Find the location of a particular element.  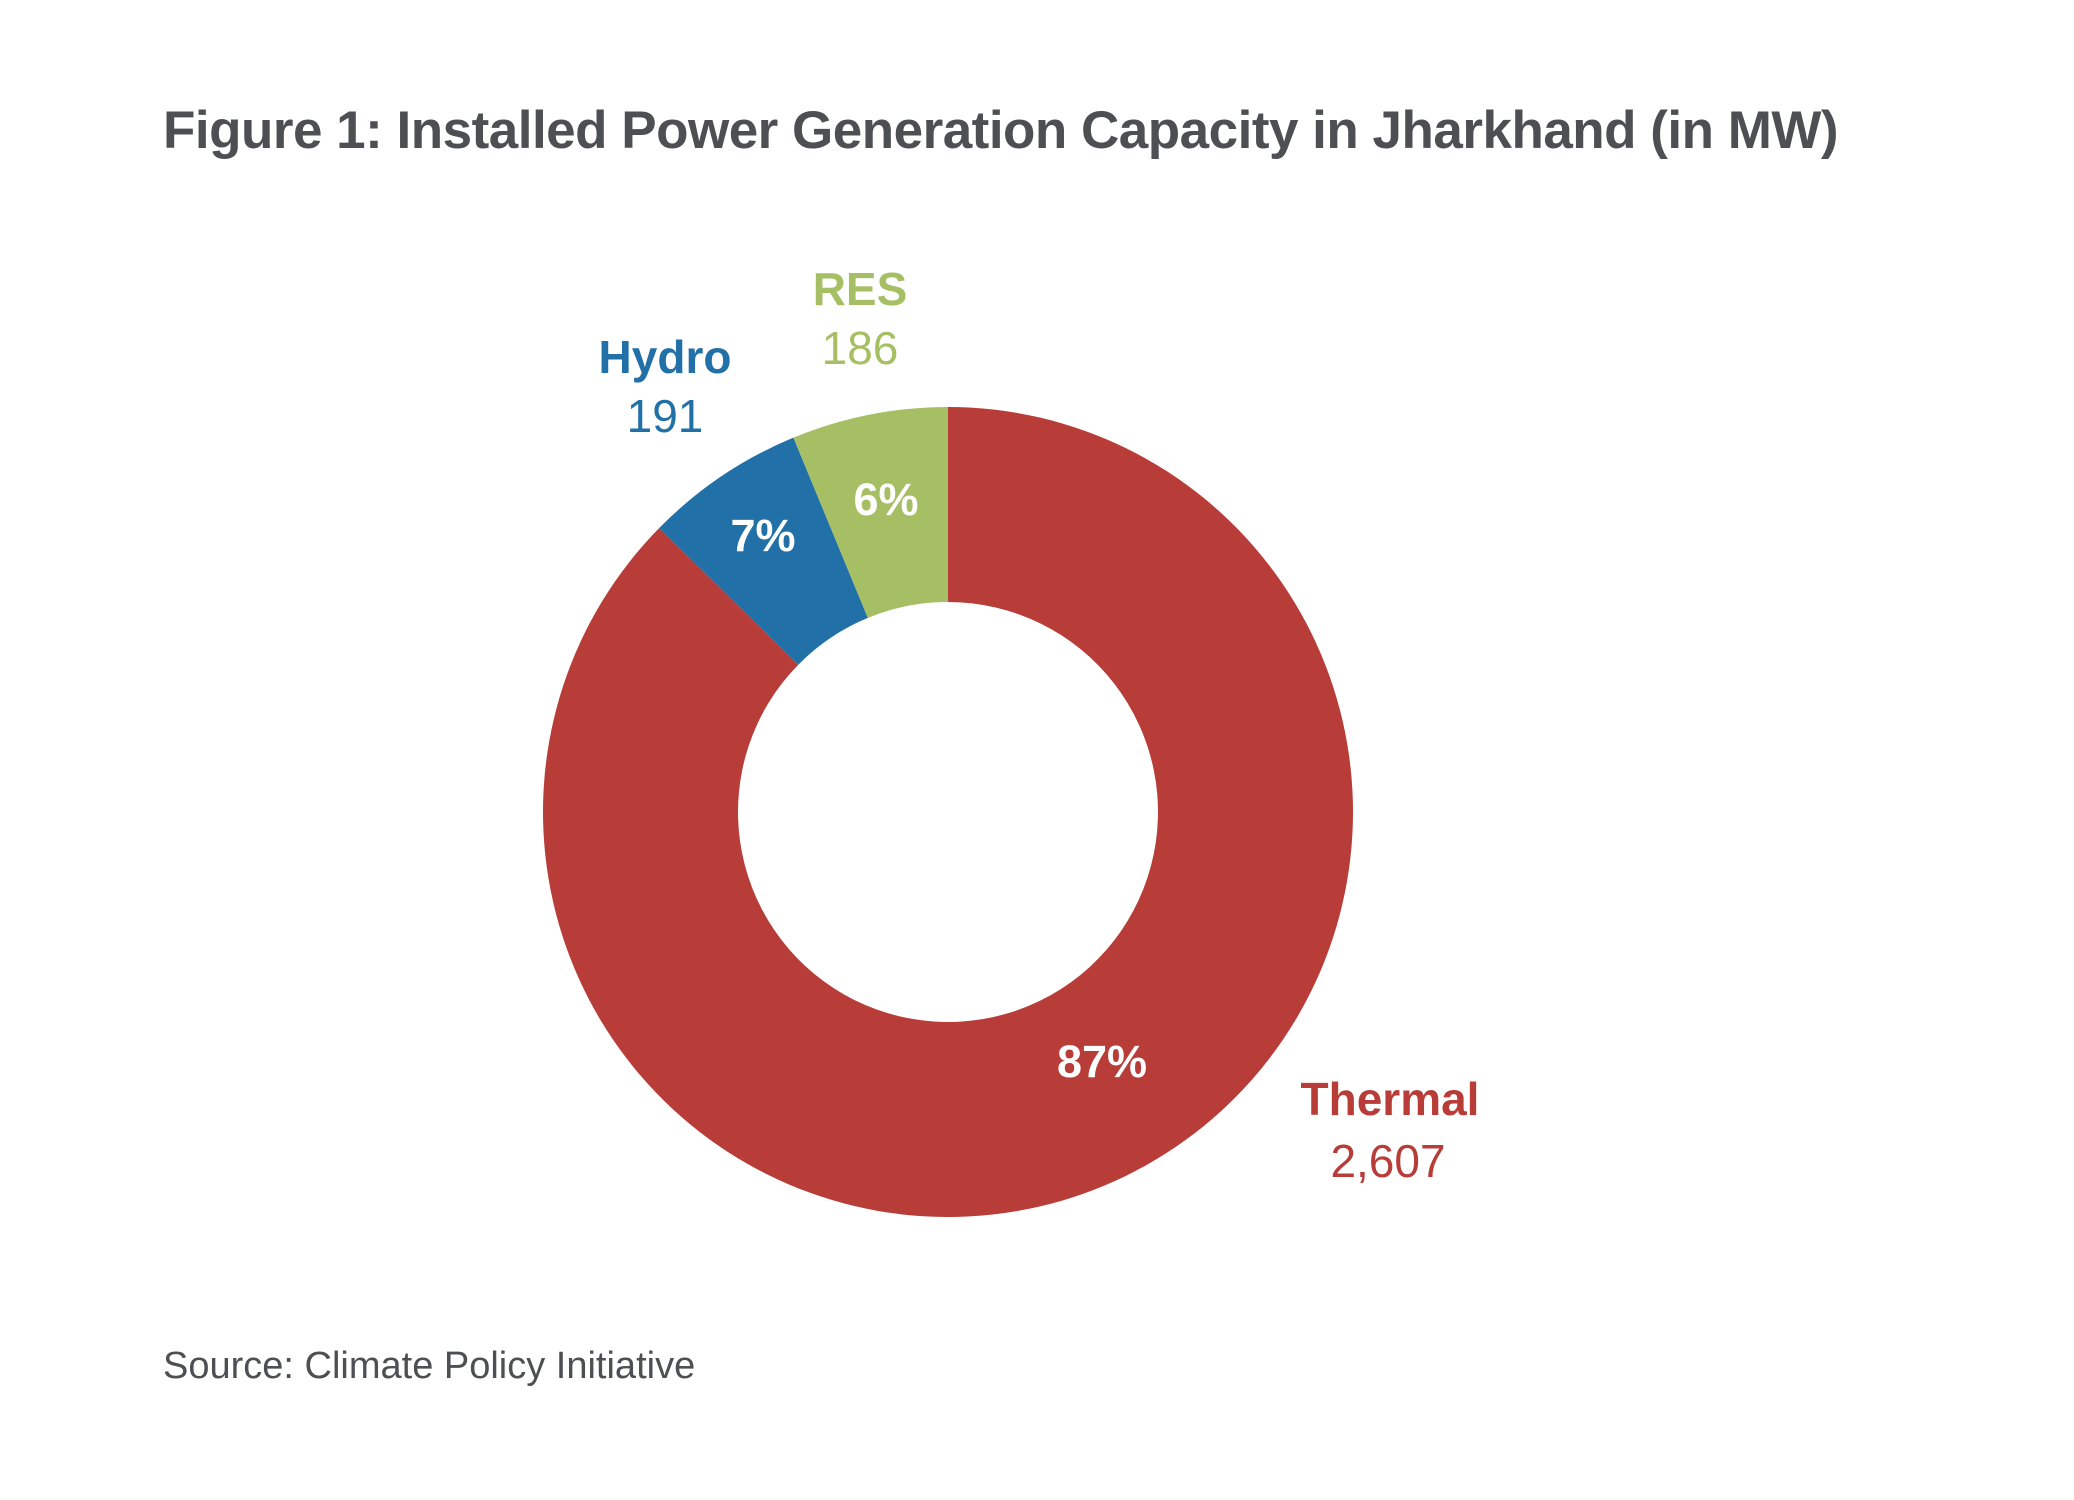

slice-percent-label-thermal: 87% is located at coordinates (1102, 1061).